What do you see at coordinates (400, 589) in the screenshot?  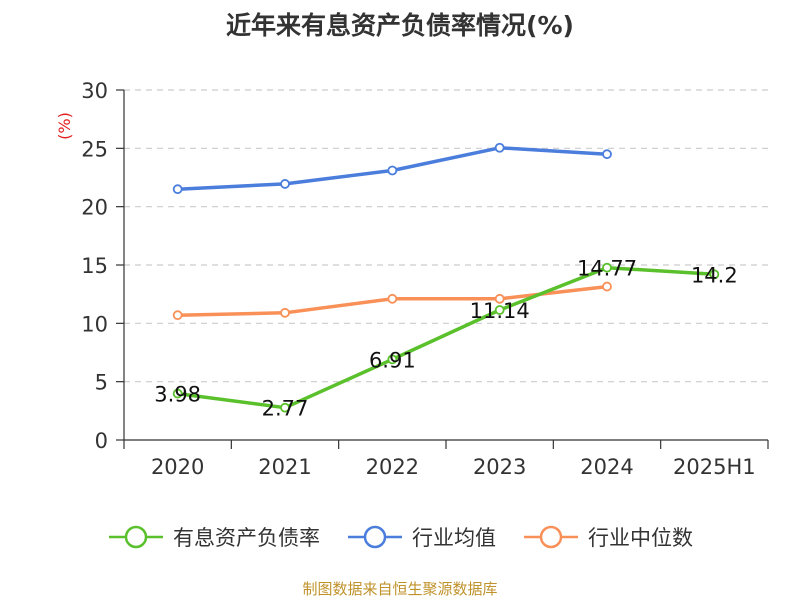 I see `source-note: 制图数据来自恒生聚源数据库` at bounding box center [400, 589].